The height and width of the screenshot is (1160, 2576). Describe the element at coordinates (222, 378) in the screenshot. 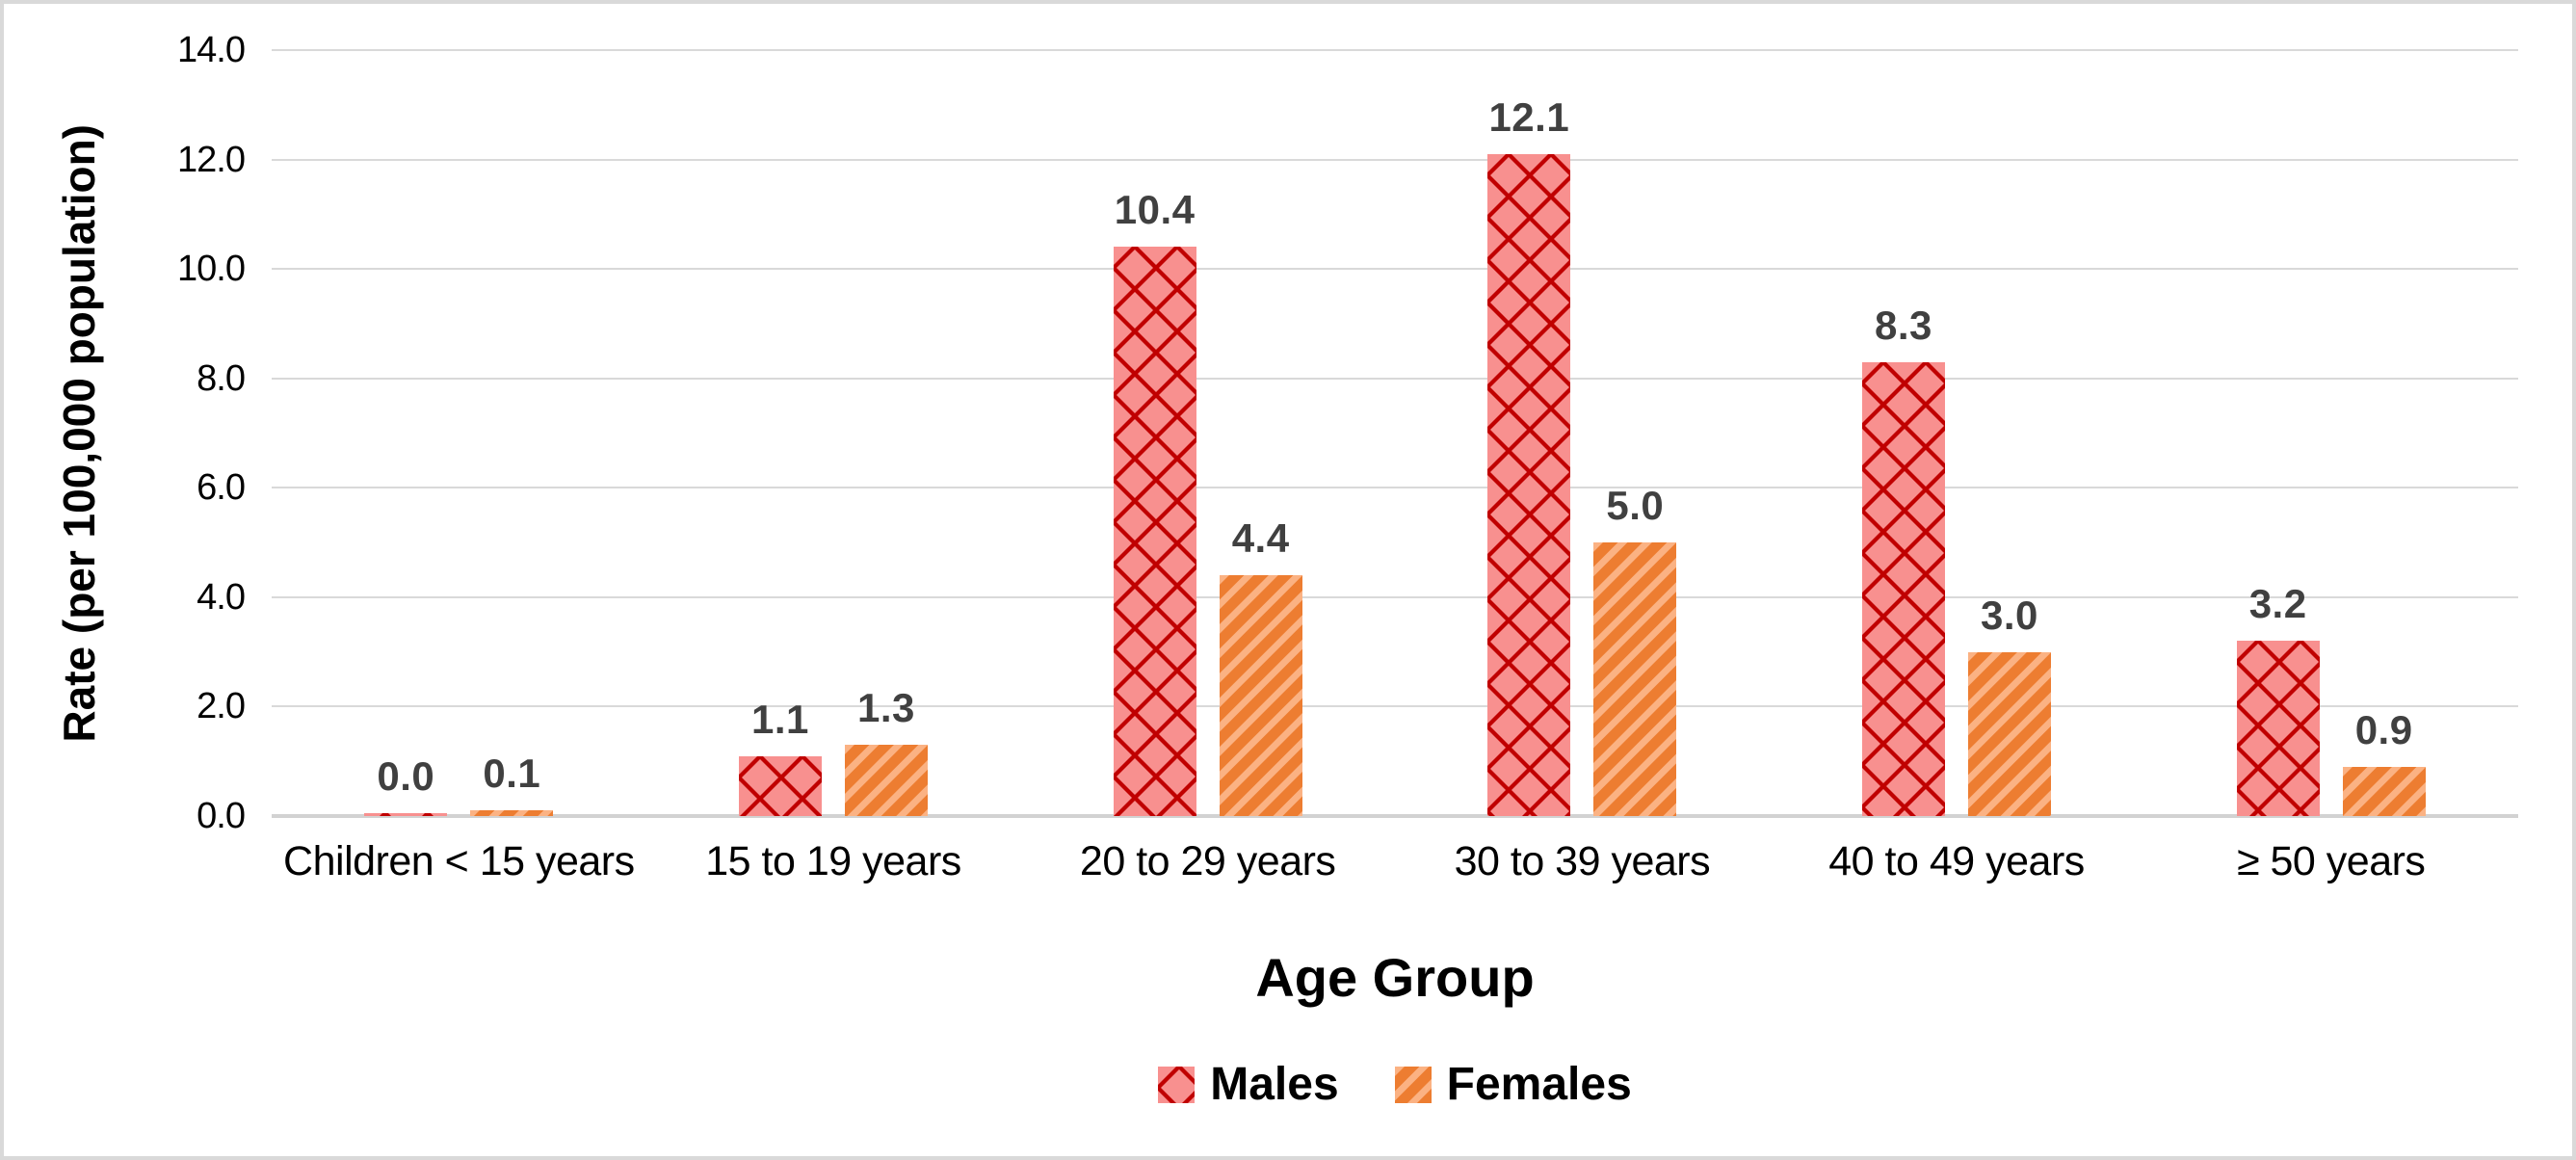

I see `y-tick-label: 8.0` at that location.